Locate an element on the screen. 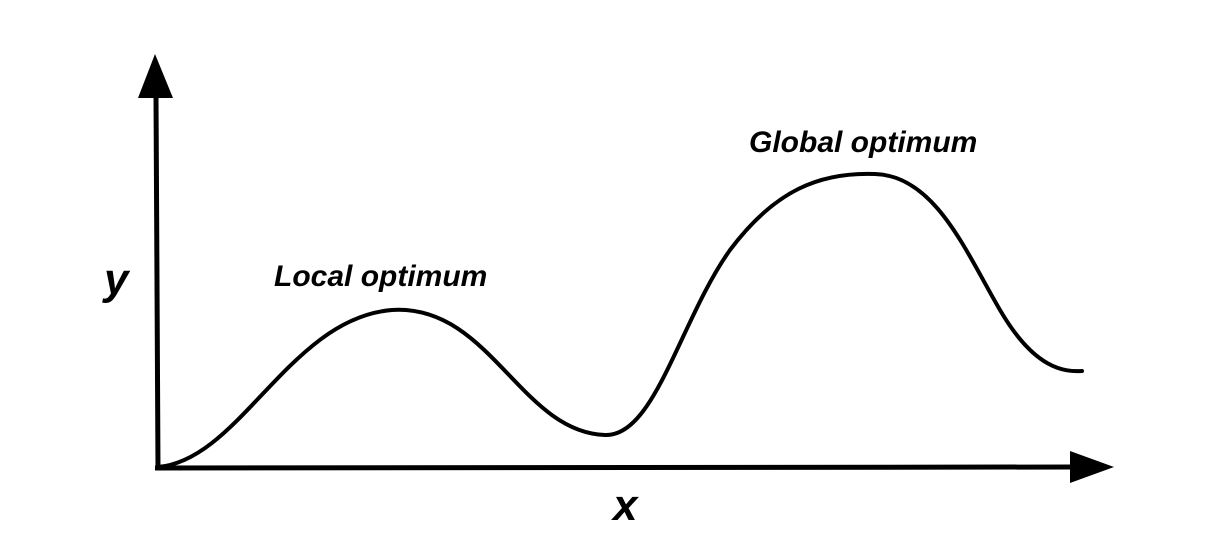 The height and width of the screenshot is (556, 1216). y-axis-line is located at coordinates (157, 283).